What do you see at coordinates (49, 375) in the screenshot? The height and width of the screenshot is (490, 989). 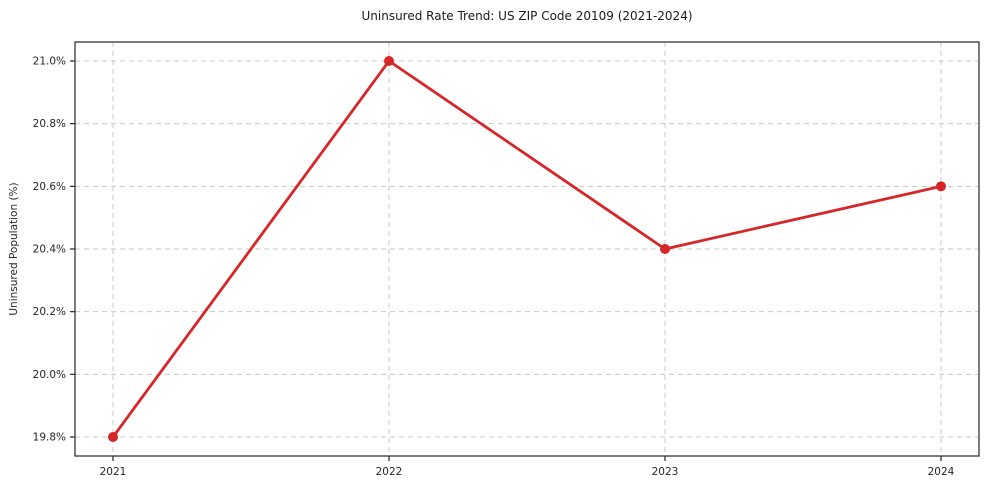 I see `y-tick-label: 20.0%` at bounding box center [49, 375].